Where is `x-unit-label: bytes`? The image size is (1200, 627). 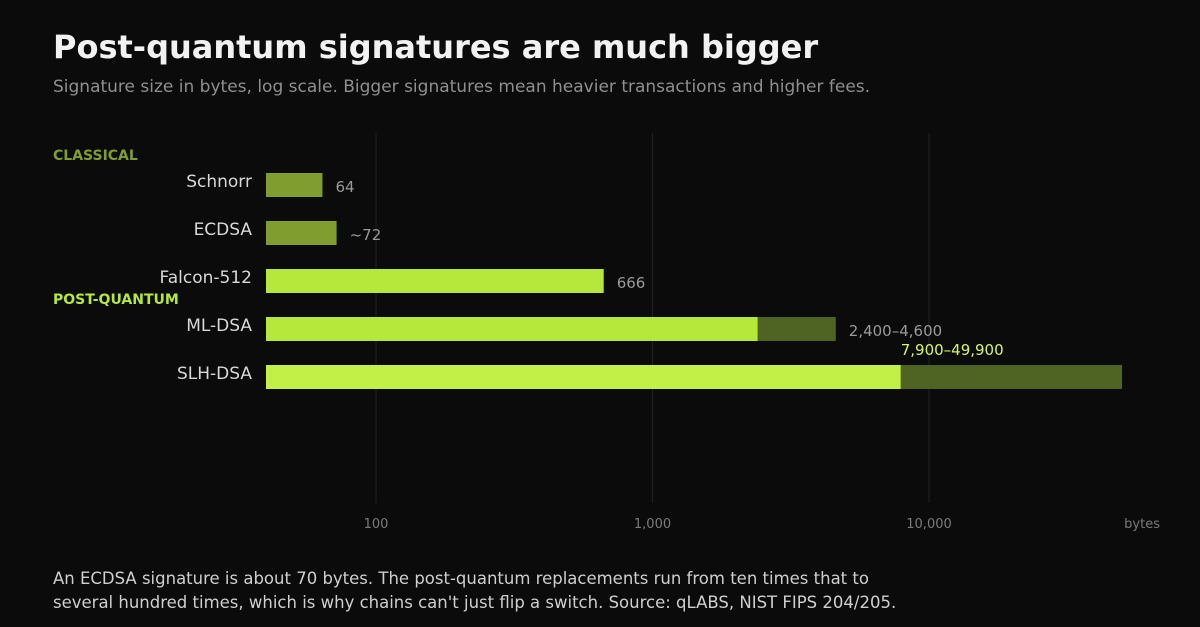
x-unit-label: bytes is located at coordinates (1142, 524).